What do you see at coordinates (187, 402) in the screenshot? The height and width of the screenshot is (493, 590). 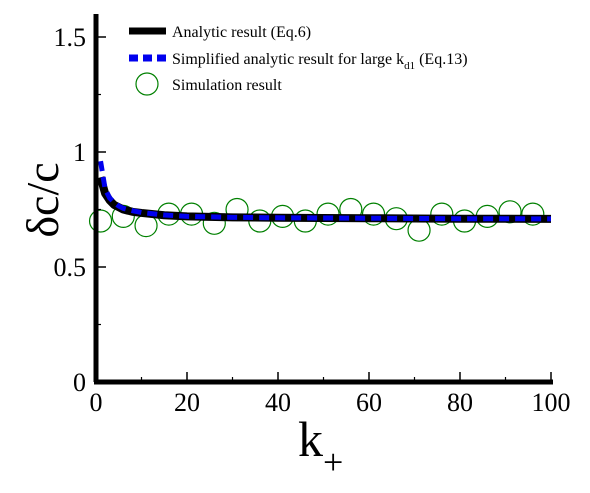 I see `x-tick-label: 20` at bounding box center [187, 402].